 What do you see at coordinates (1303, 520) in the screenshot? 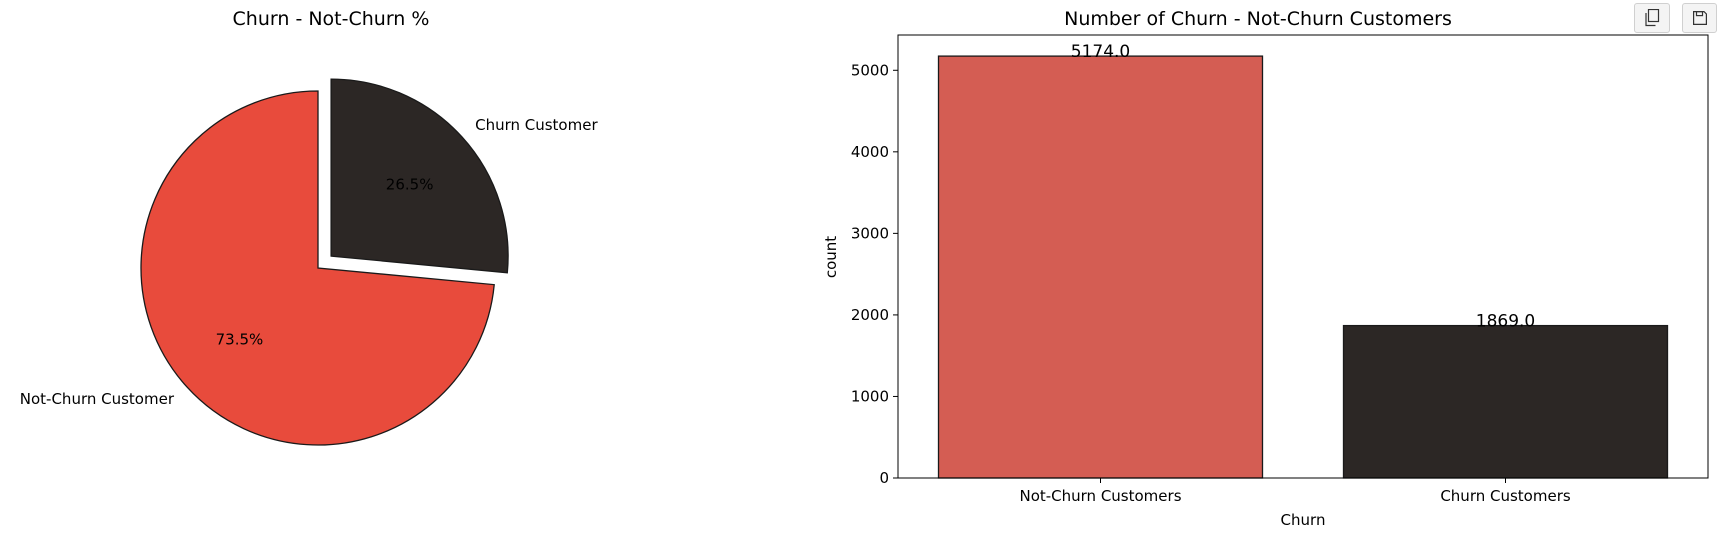
I see `bar-xlabel: Churn` at bounding box center [1303, 520].